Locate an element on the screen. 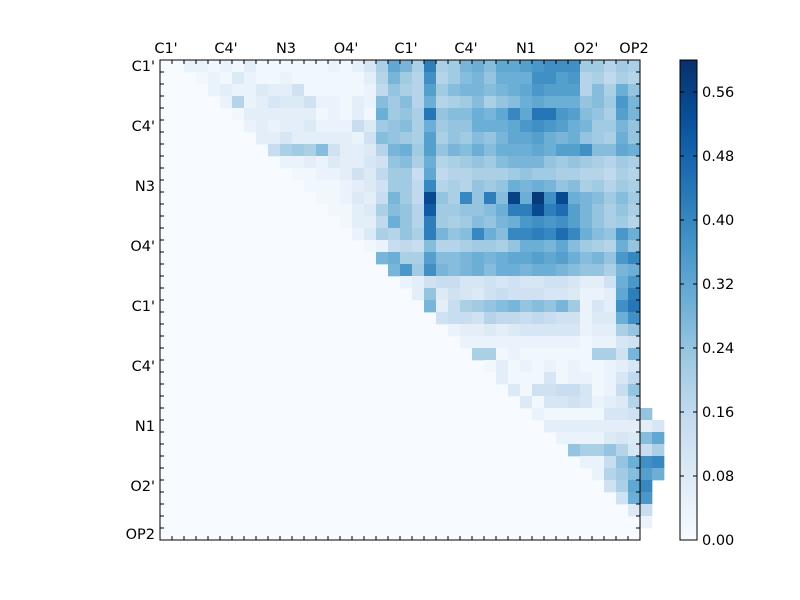 Image resolution: width=800 pixels, height=600 pixels. colorbar-tick-label: 0.00 is located at coordinates (718, 541).